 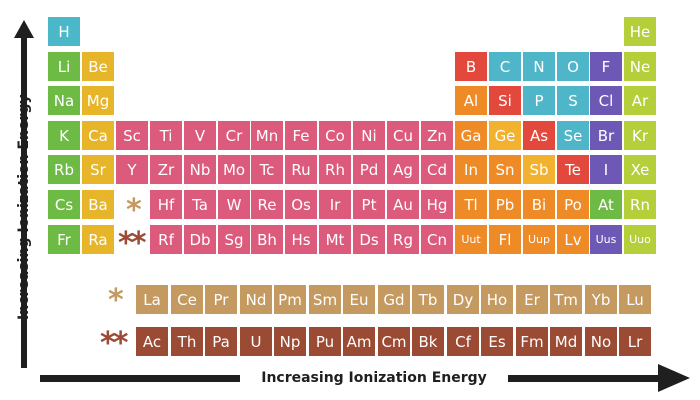 I want to click on element-sn: Sn, so click(x=505, y=169).